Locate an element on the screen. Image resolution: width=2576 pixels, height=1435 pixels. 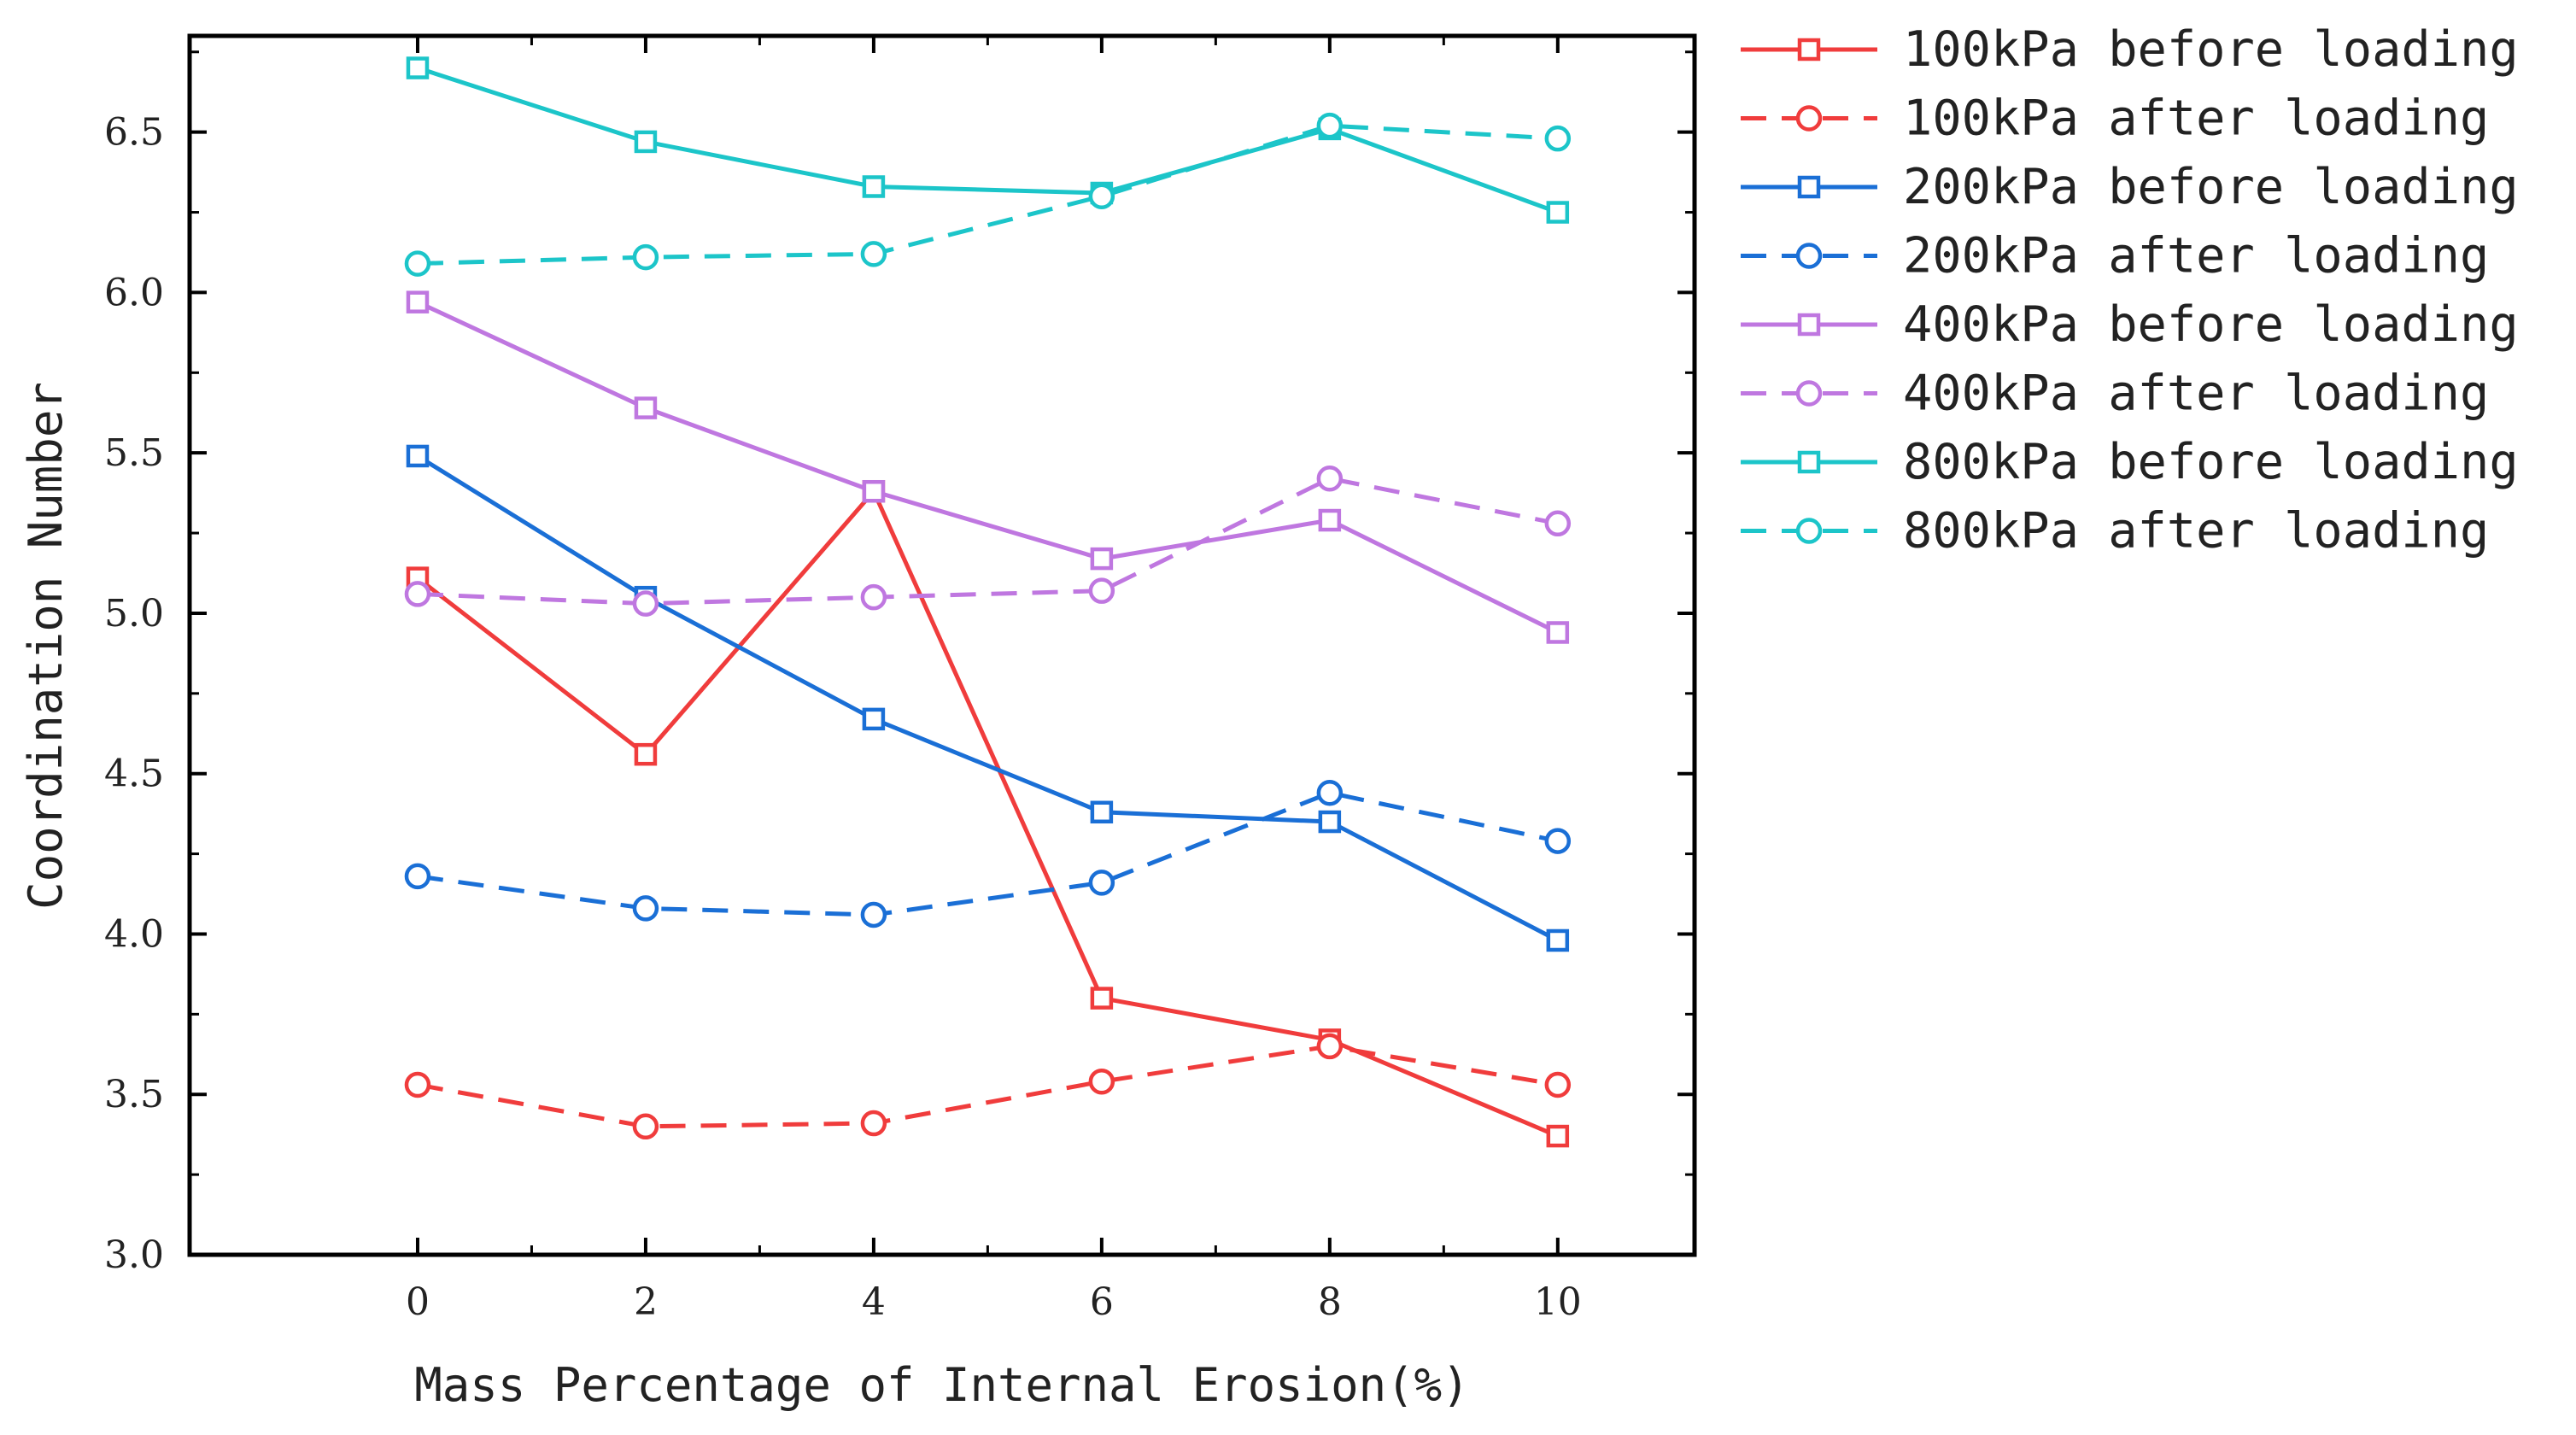
legend-label: 200kPa after loading is located at coordinates (2196, 256).